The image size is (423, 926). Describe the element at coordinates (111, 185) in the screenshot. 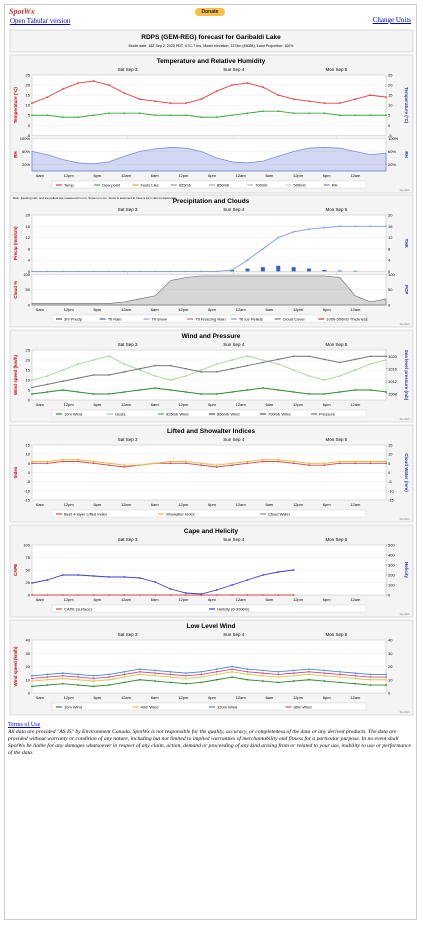

I see `legend-label: Dew point` at that location.